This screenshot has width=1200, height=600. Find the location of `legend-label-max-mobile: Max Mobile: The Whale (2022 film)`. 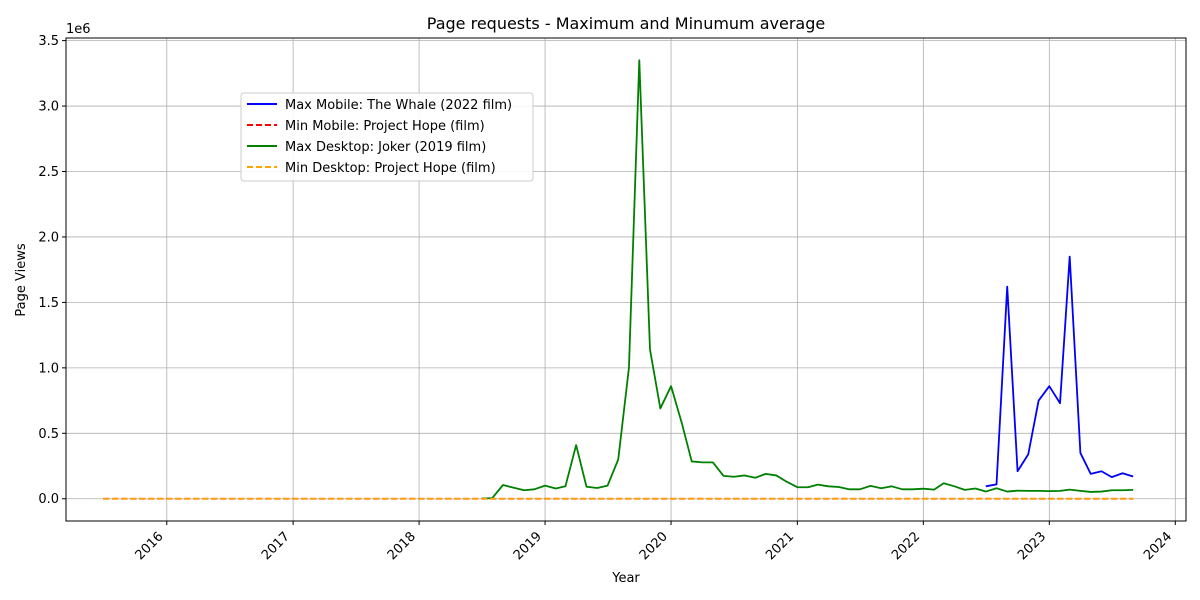

legend-label-max-mobile: Max Mobile: The Whale (2022 film) is located at coordinates (398, 105).